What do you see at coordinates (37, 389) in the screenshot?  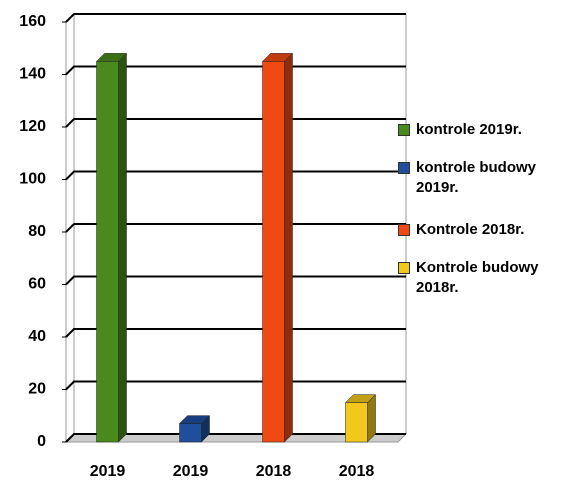 I see `y-tick-label: 20` at bounding box center [37, 389].